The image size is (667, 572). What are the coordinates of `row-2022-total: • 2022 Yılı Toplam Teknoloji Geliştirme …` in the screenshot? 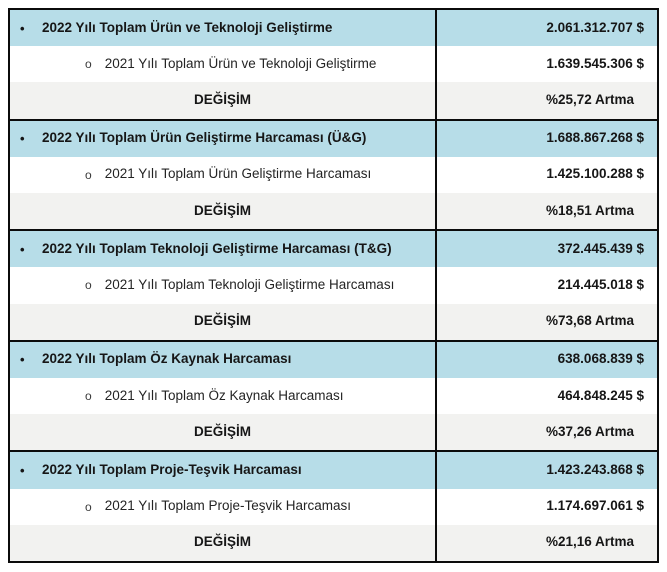 It's located at (333, 249).